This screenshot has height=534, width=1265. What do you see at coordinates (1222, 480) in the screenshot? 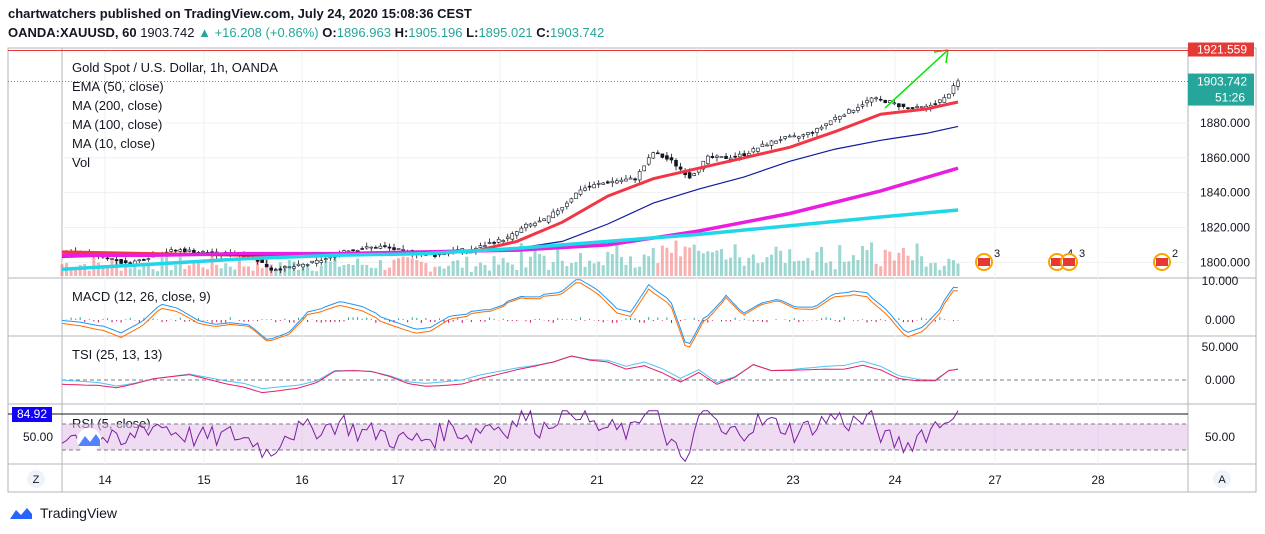
I see `auto-scale-button-label: A` at bounding box center [1222, 480].